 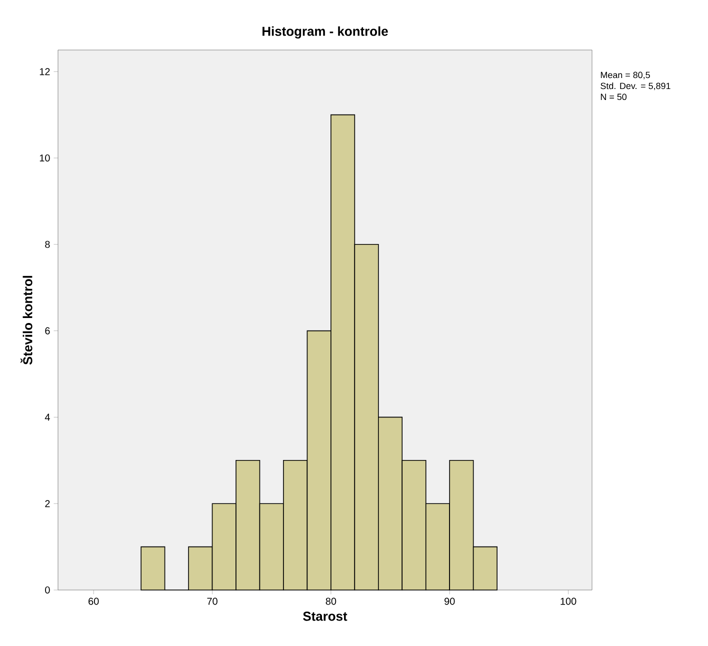 I want to click on text: Mean = 80,5, so click(x=625, y=76).